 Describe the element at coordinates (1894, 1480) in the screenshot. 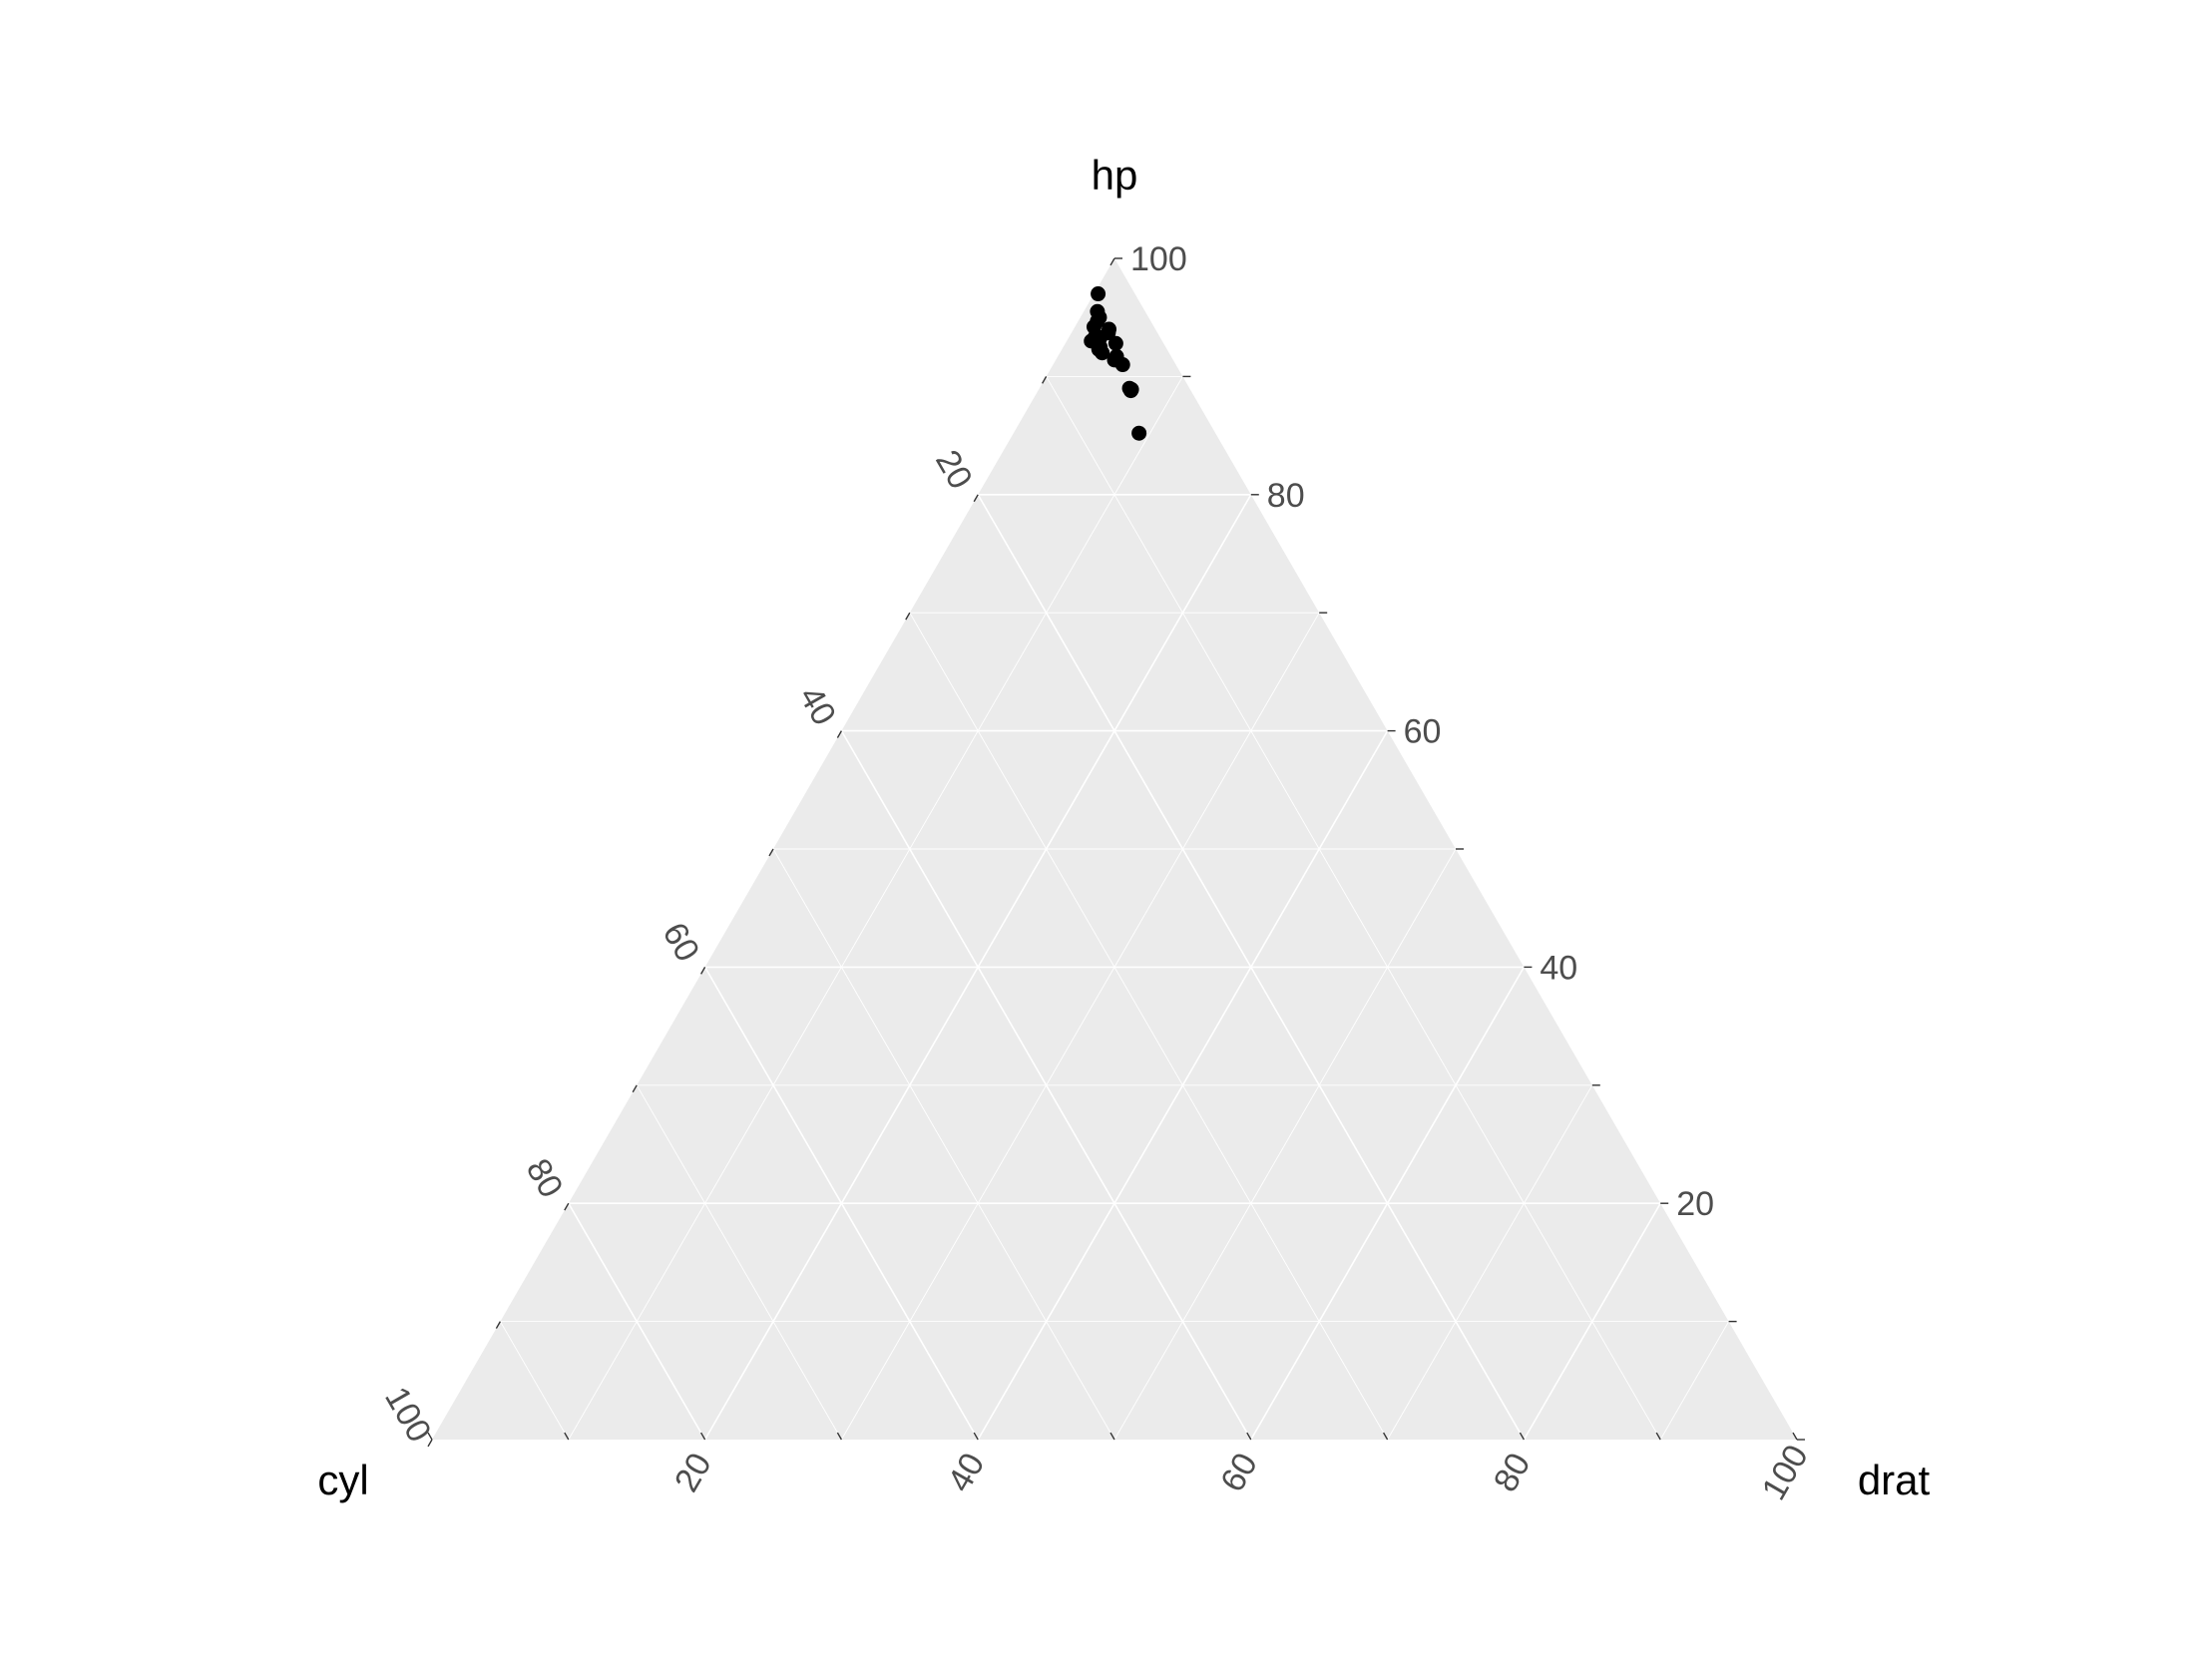

I see `vertex-label-drat: drat` at that location.